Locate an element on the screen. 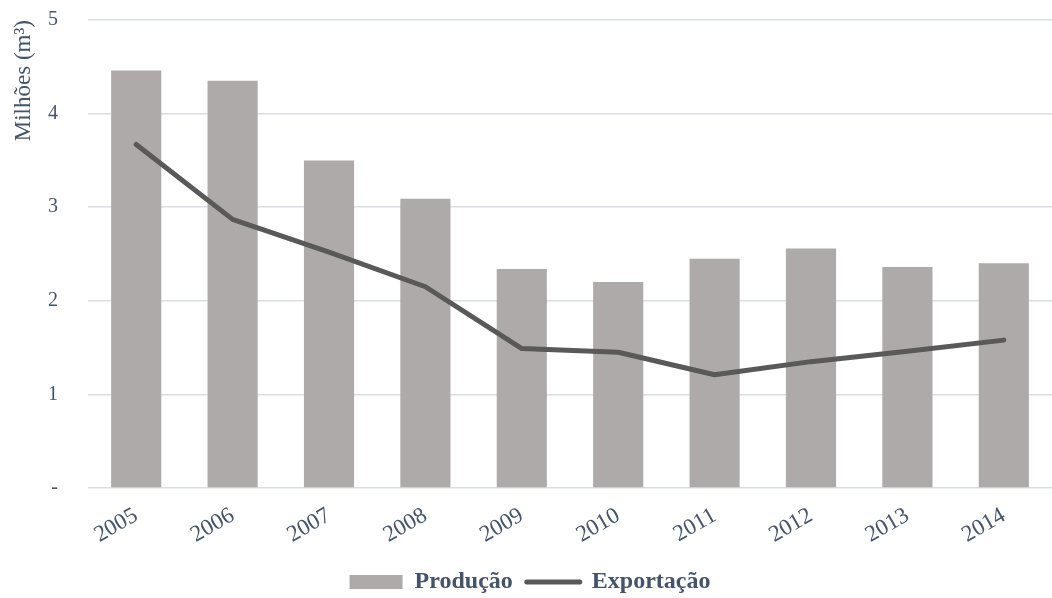  y-tick-label: 5 is located at coordinates (53, 18).